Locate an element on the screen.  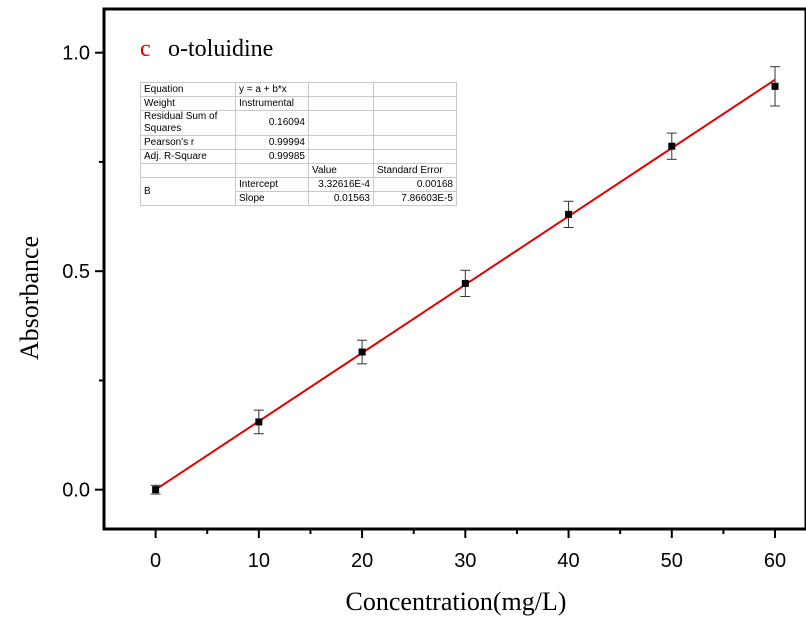
table-row: B Intercept 3.32616E-4 0.00168 is located at coordinates (298, 191).